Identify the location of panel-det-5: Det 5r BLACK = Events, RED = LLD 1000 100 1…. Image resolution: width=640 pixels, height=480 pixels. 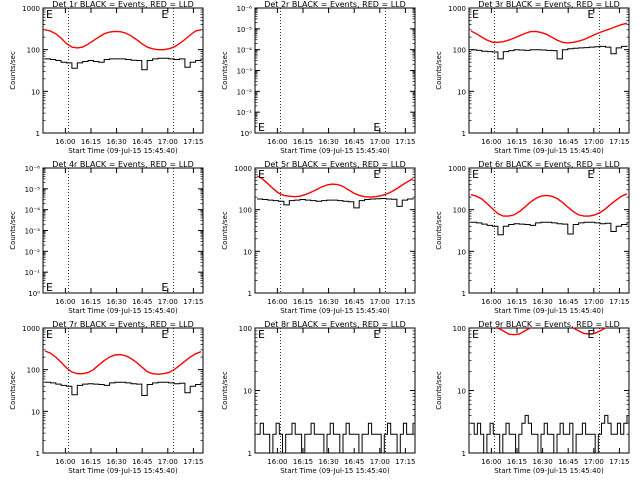
(318, 237).